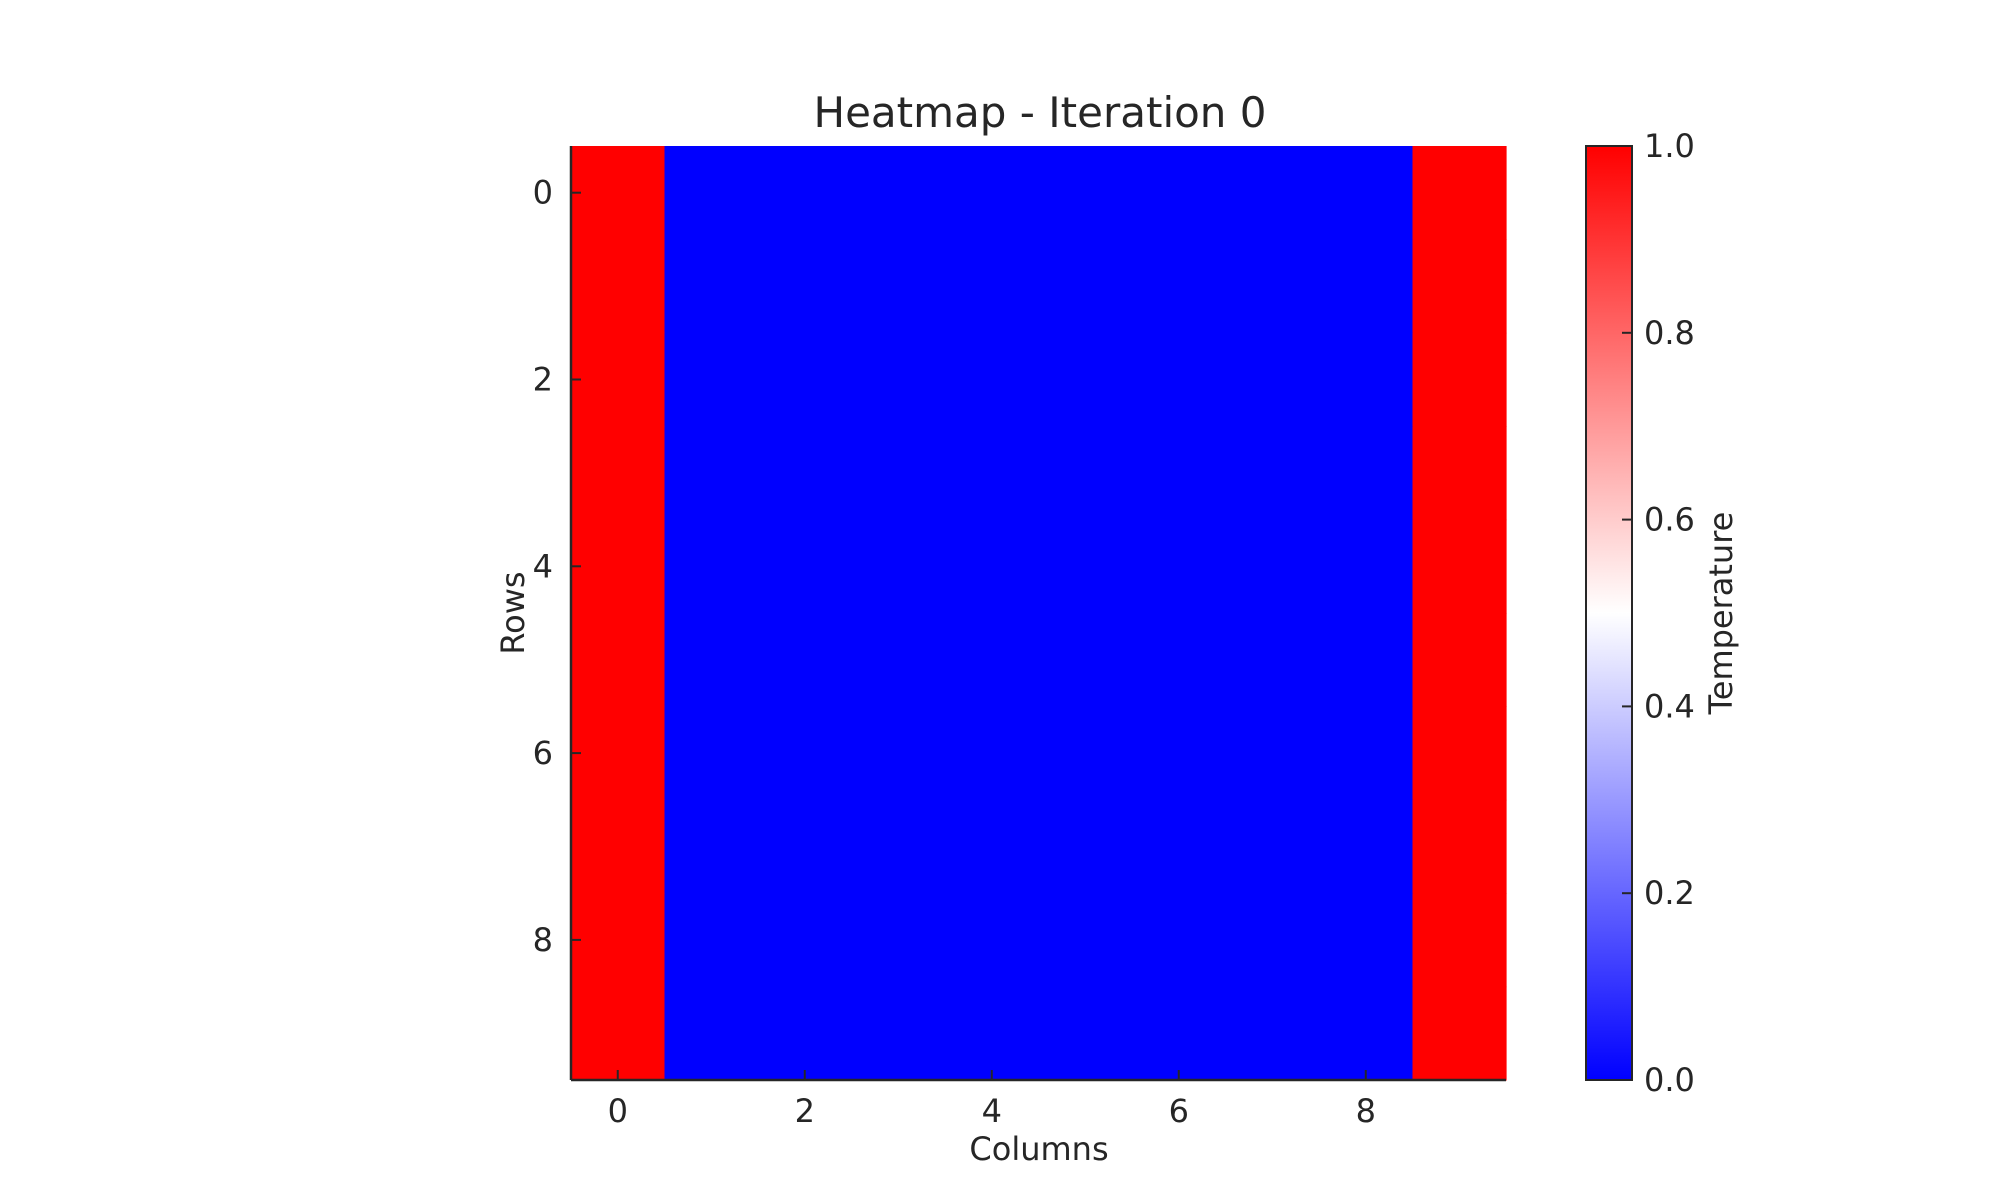  Describe the element at coordinates (1179, 846) in the screenshot. I see `heatmap-cell-r7-c6` at that location.